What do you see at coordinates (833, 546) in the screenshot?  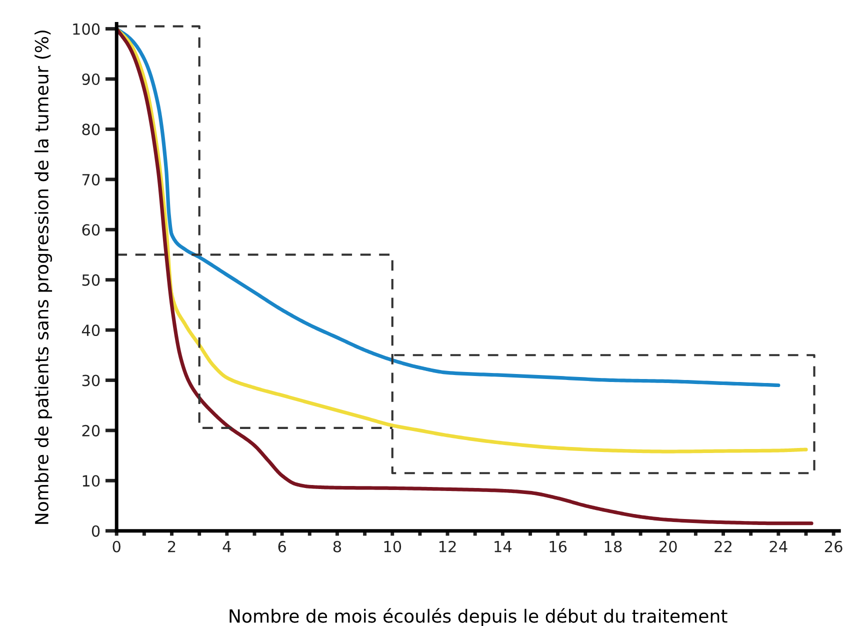 I see `x-tick-label: 26` at bounding box center [833, 546].